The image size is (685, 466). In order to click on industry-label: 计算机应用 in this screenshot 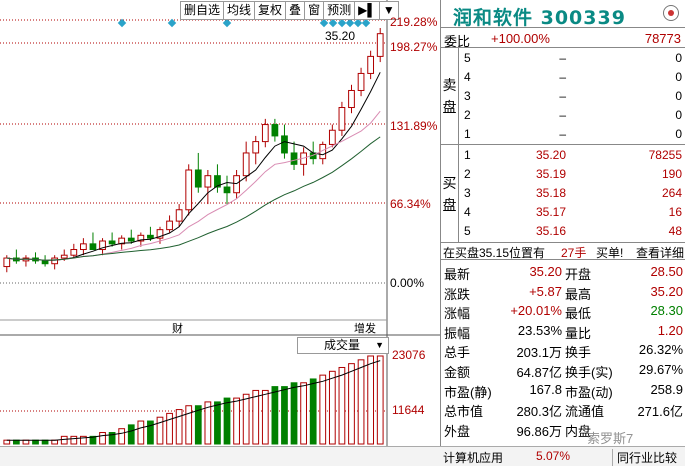, I will do `click(473, 458)`.